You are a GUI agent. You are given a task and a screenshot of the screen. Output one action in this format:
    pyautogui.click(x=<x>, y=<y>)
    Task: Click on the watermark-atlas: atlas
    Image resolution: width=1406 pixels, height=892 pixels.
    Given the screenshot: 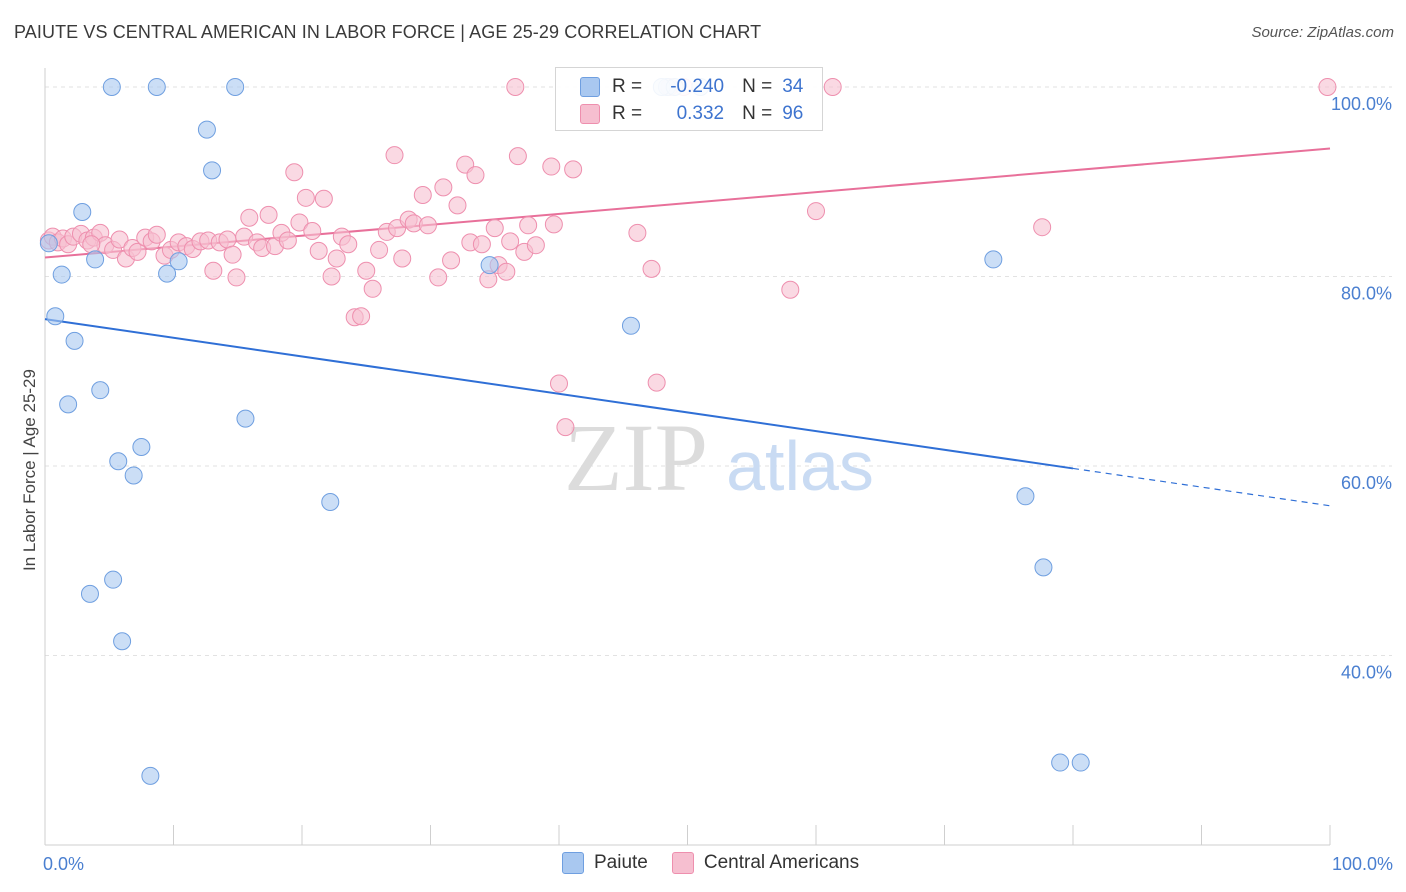 What is the action you would take?
    pyautogui.click(x=800, y=466)
    